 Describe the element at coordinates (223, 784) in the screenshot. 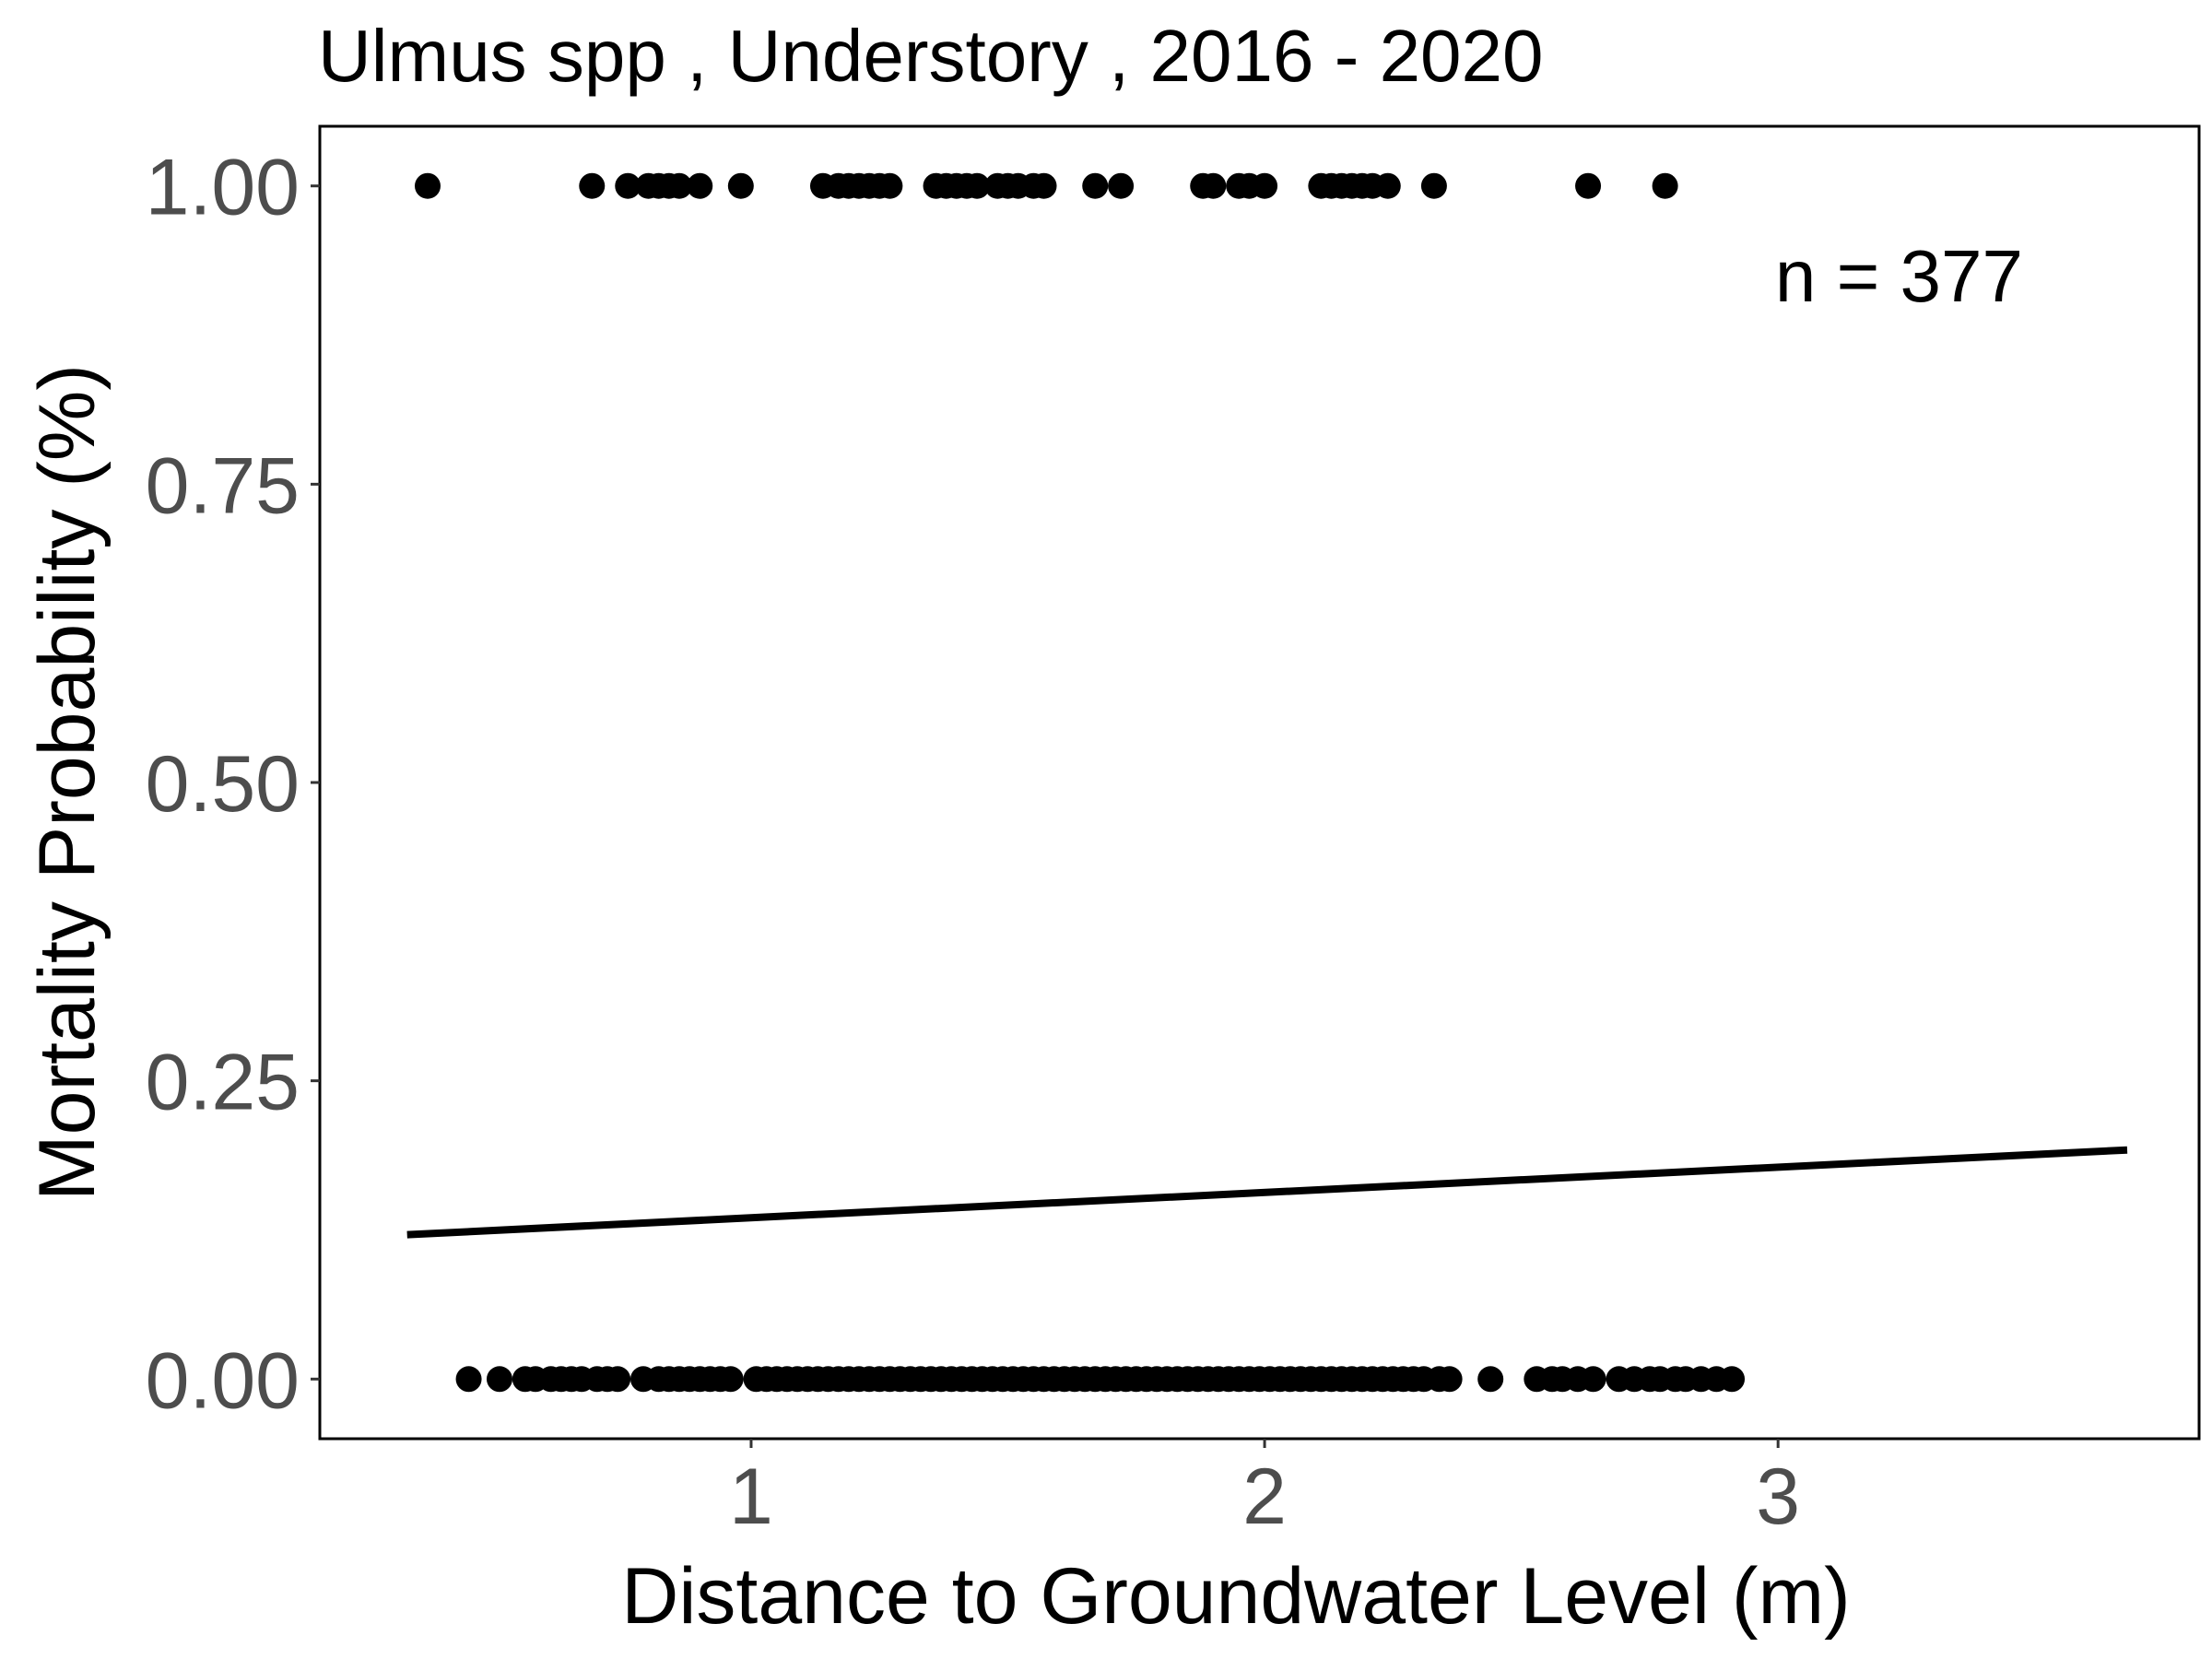

I see `y-tick-label: 0.50` at that location.